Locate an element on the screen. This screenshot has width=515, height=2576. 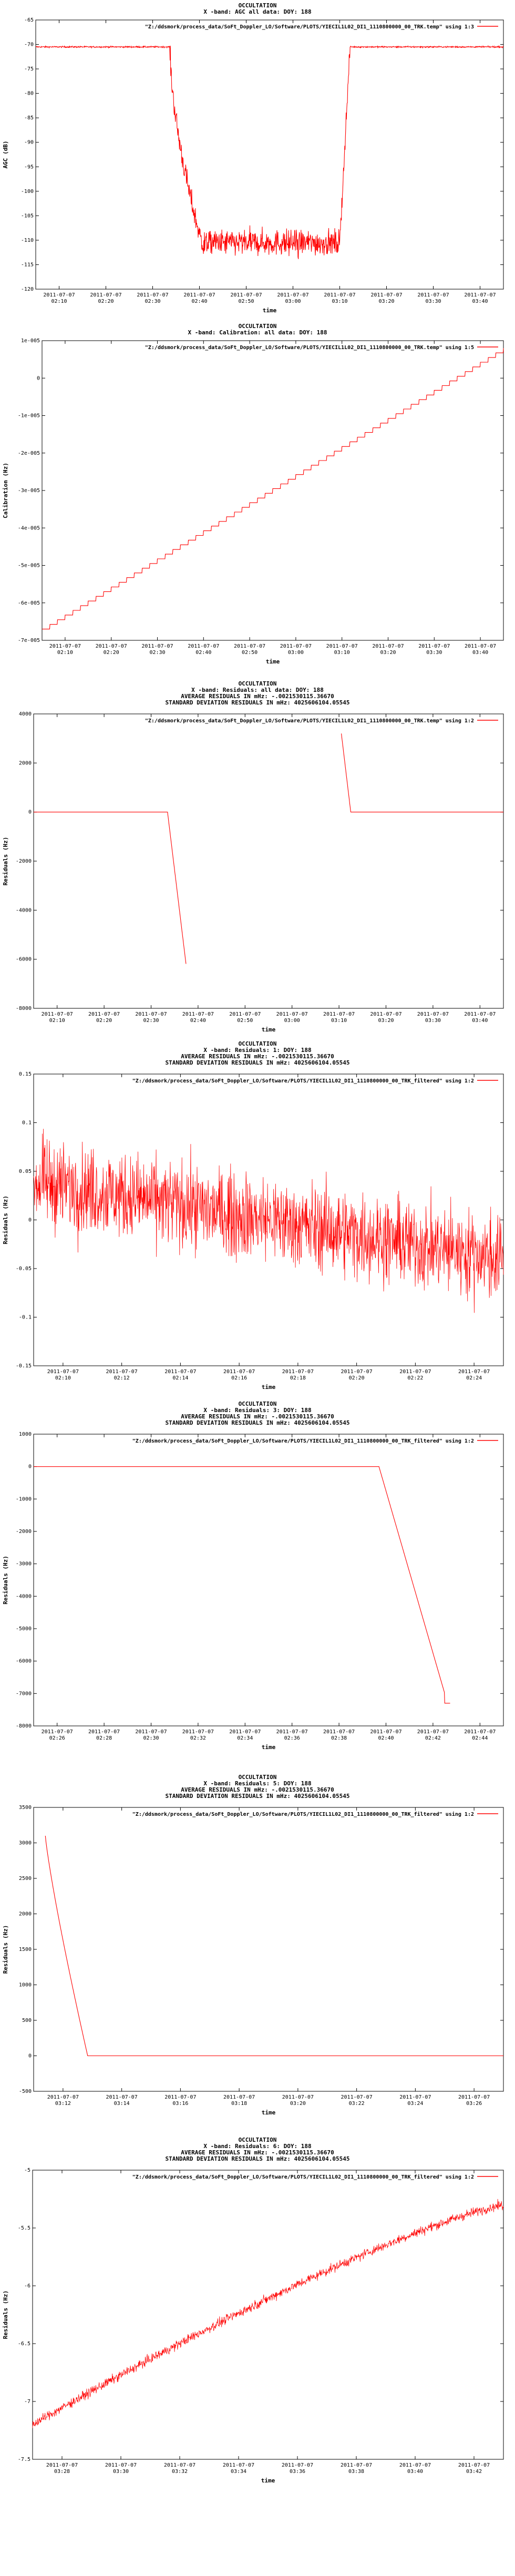
x-tick-label: 02:34 is located at coordinates (245, 1738).